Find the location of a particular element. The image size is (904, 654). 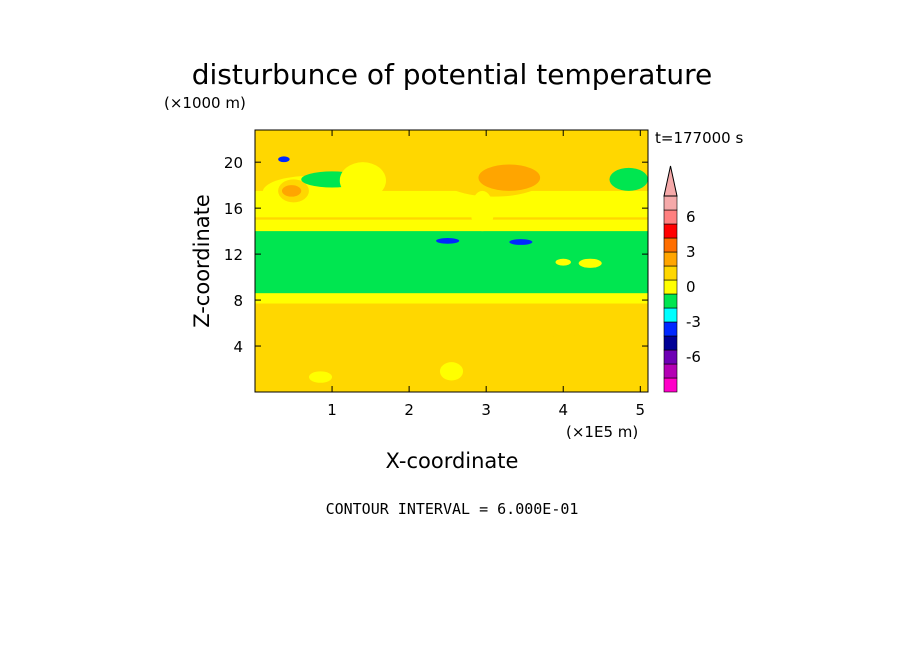

y-axis-label: Z-coordinate is located at coordinates (202, 261).